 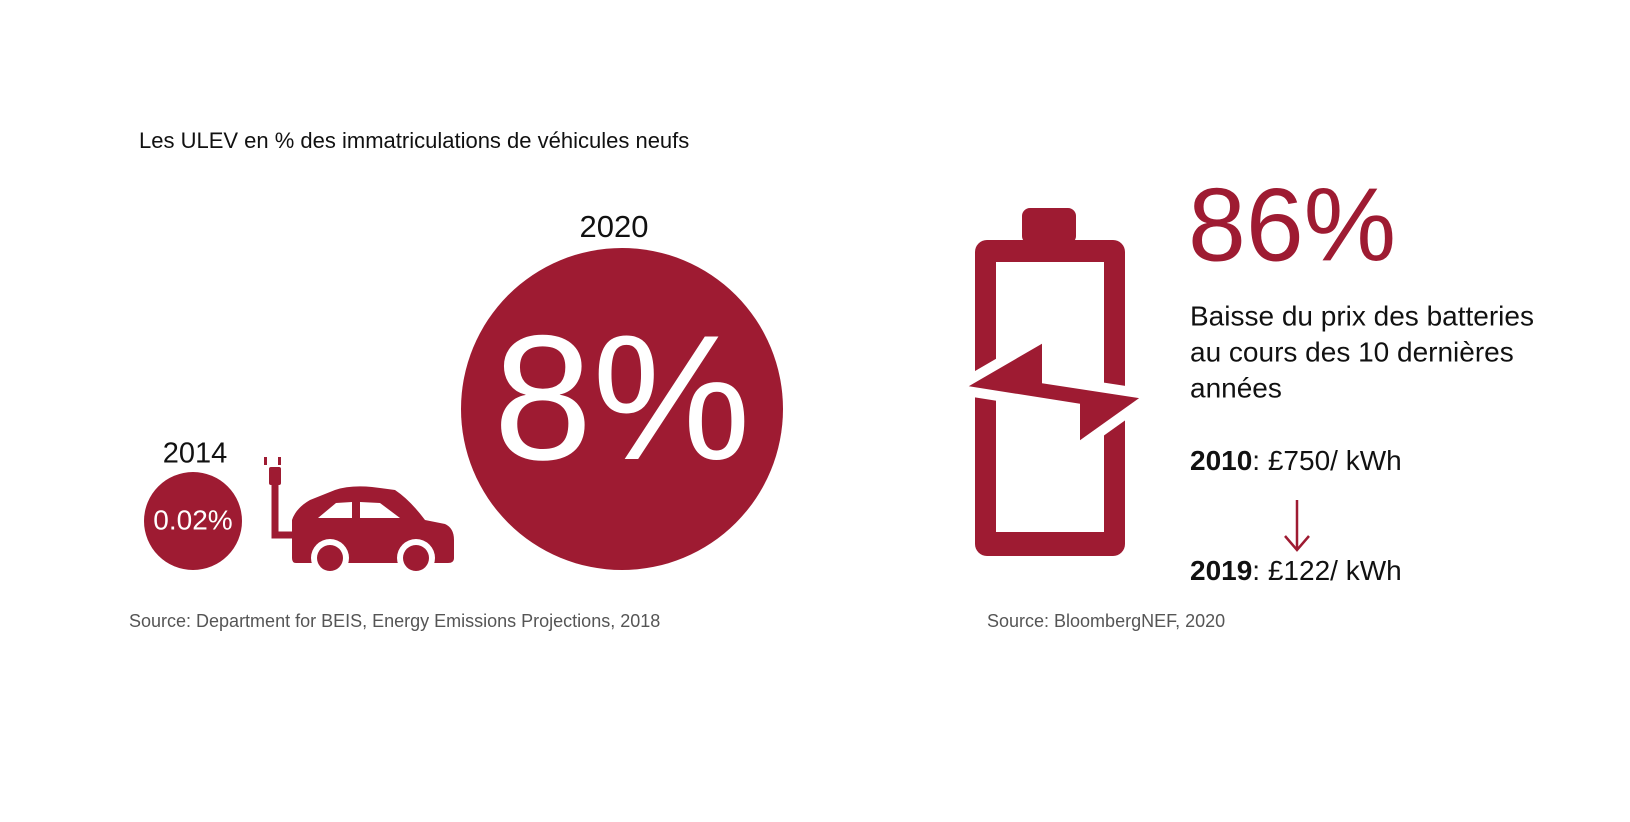 What do you see at coordinates (621, 397) in the screenshot?
I see `value-label: 8%` at bounding box center [621, 397].